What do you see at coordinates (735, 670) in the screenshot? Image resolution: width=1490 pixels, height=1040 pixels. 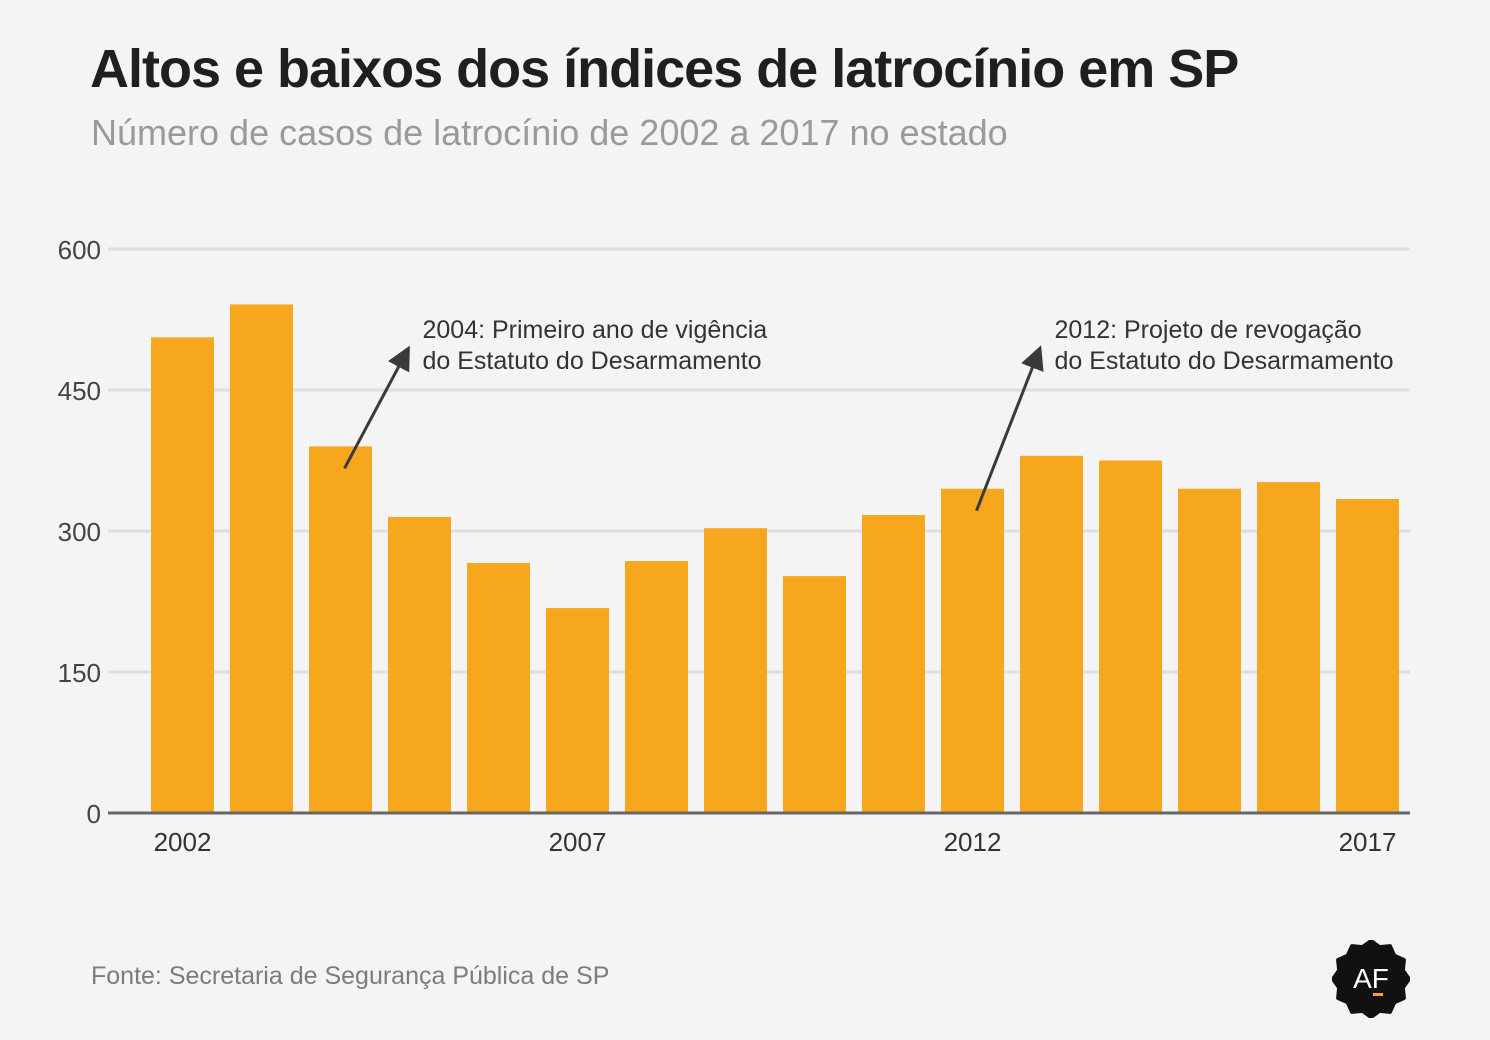 I see `bar-2009` at bounding box center [735, 670].